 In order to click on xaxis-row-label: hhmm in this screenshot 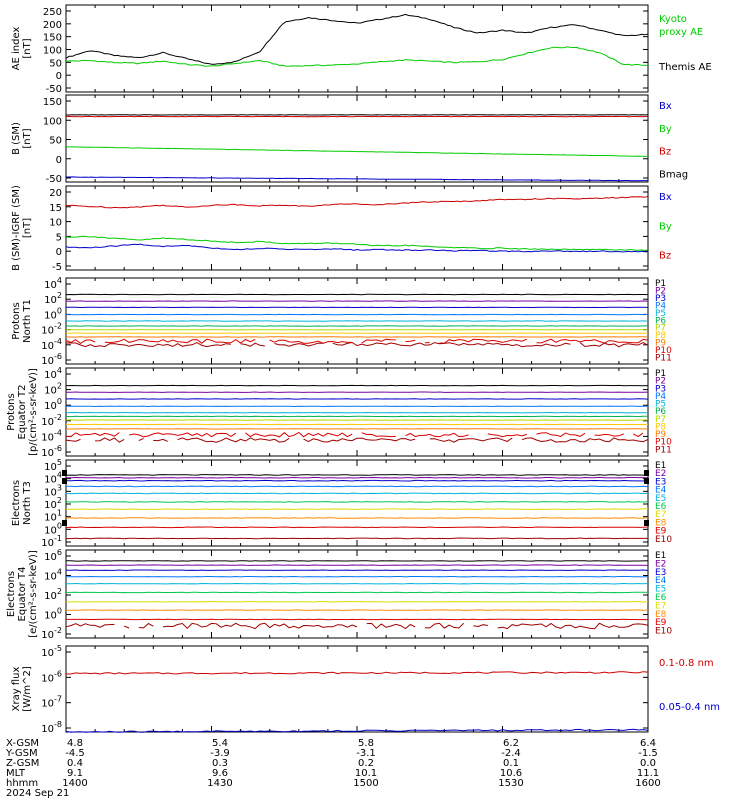, I will do `click(22, 783)`.